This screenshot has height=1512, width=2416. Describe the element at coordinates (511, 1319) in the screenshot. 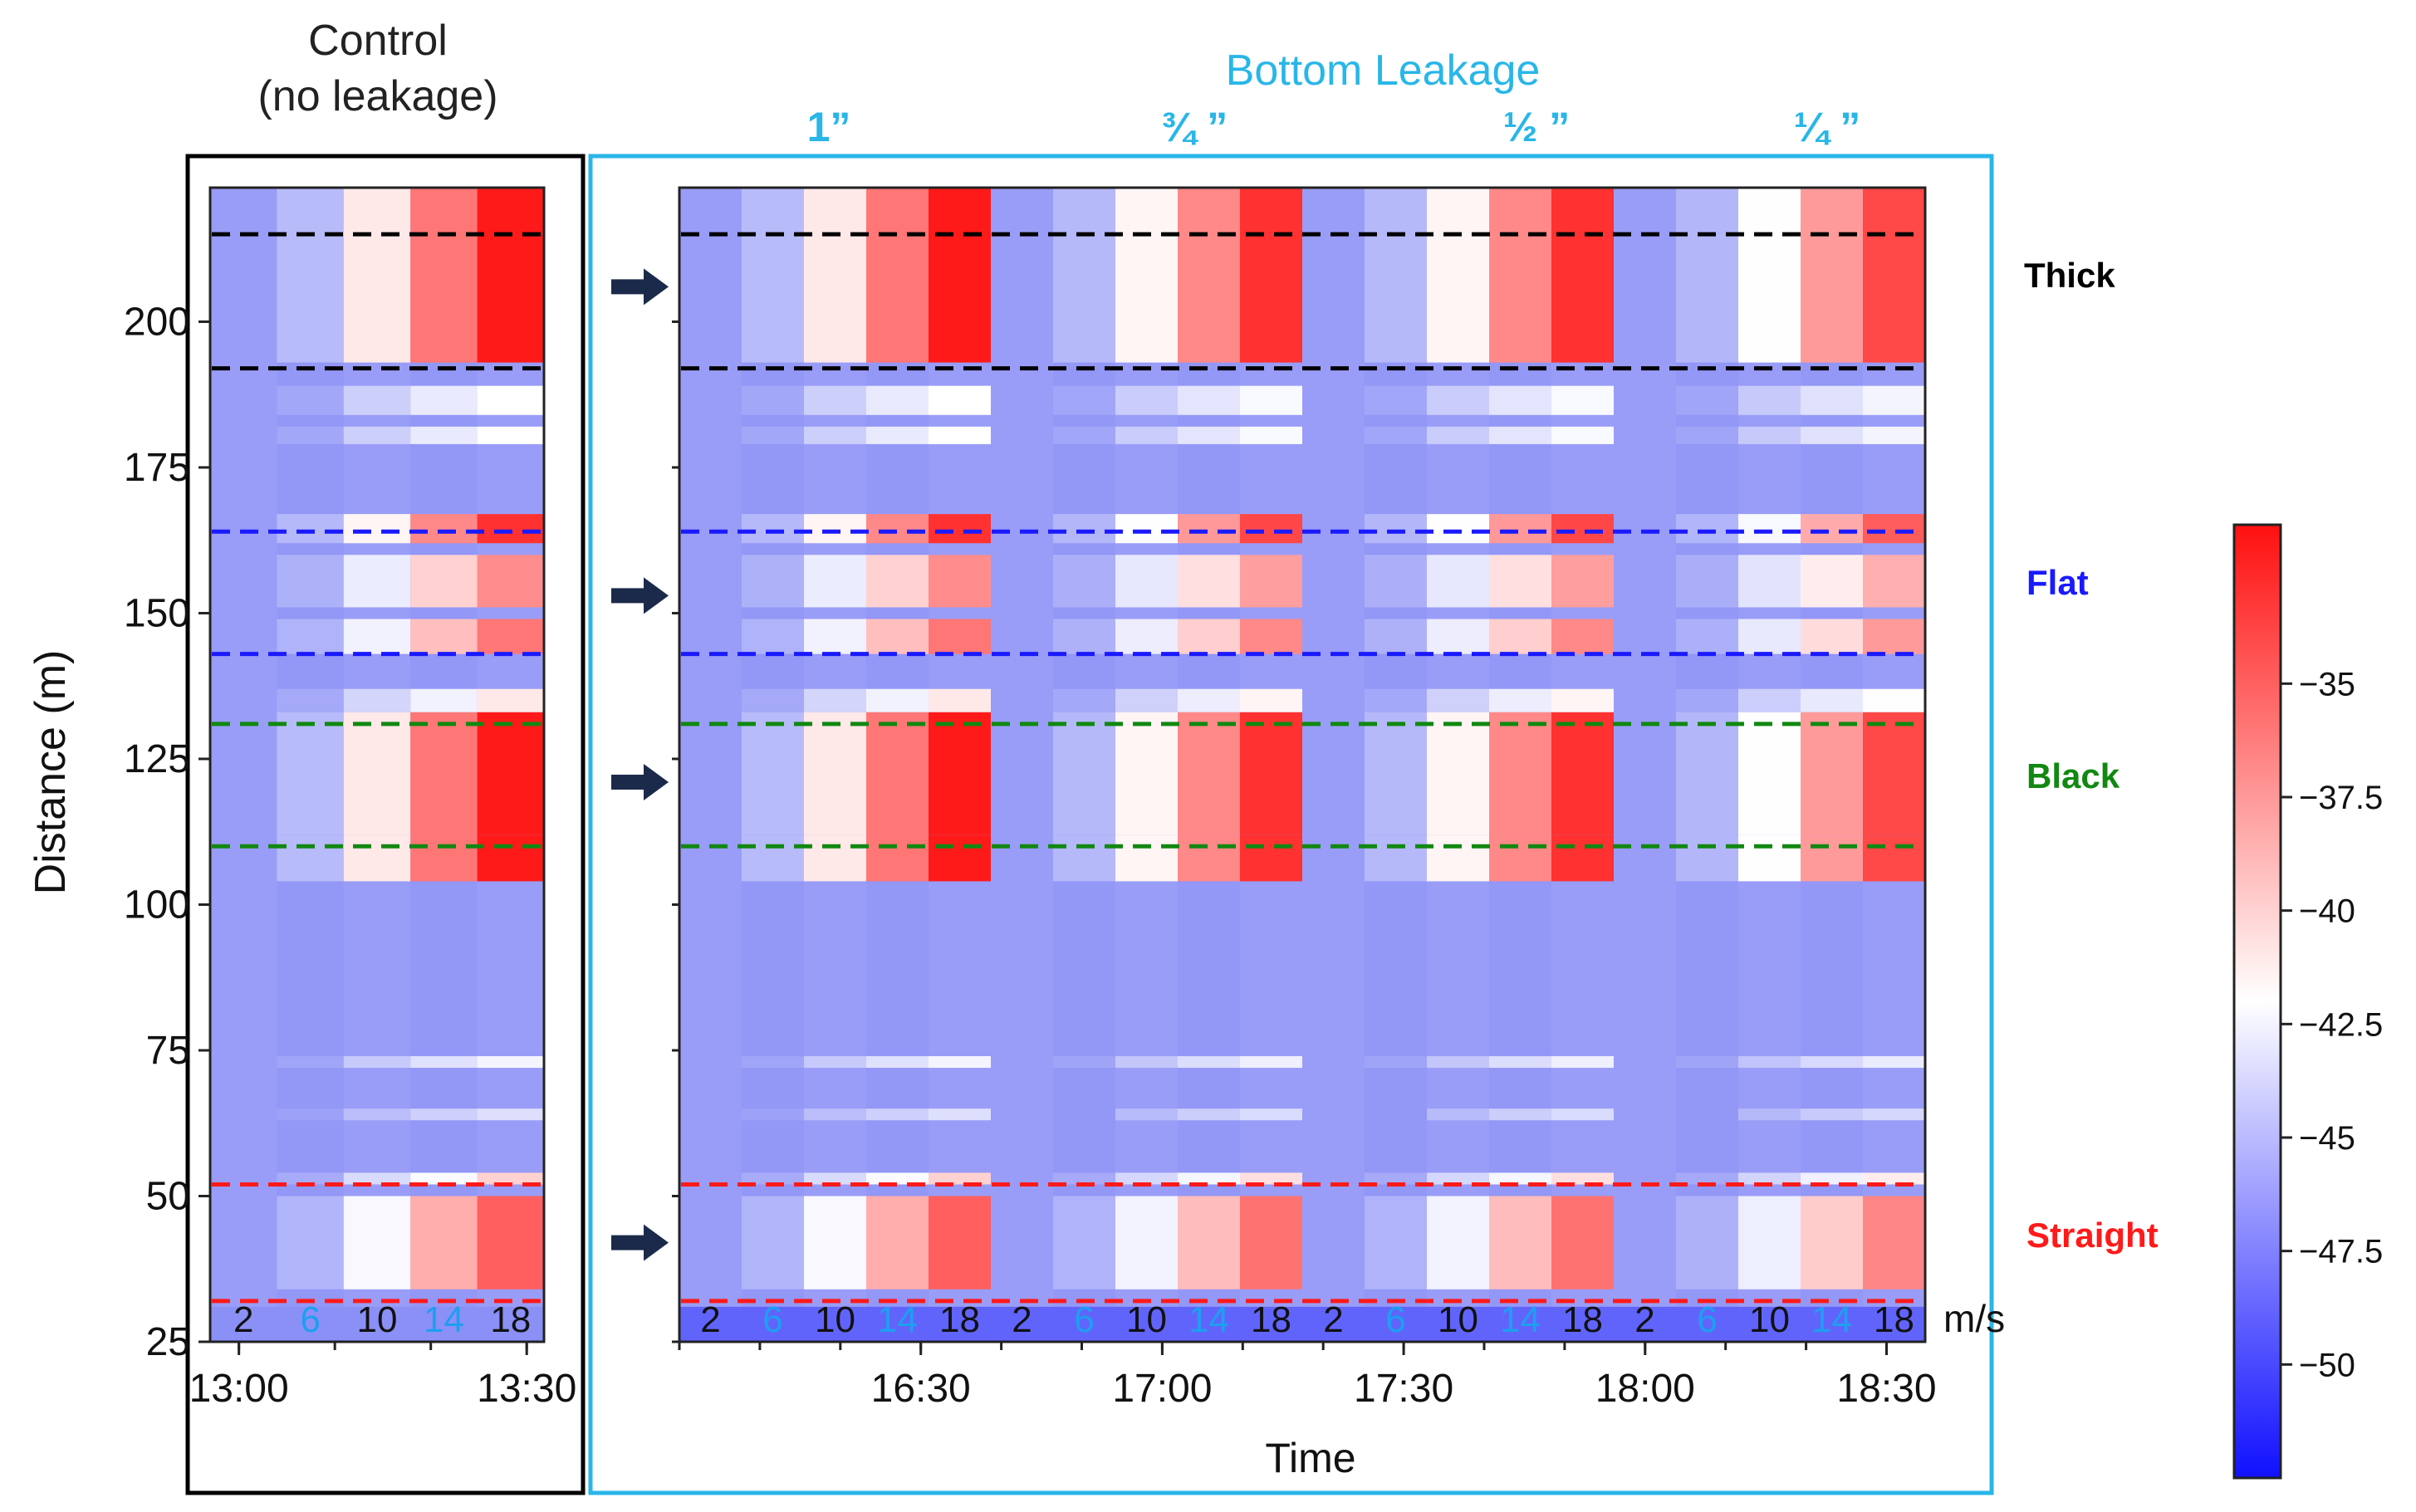

I see `speed-label: 18` at that location.